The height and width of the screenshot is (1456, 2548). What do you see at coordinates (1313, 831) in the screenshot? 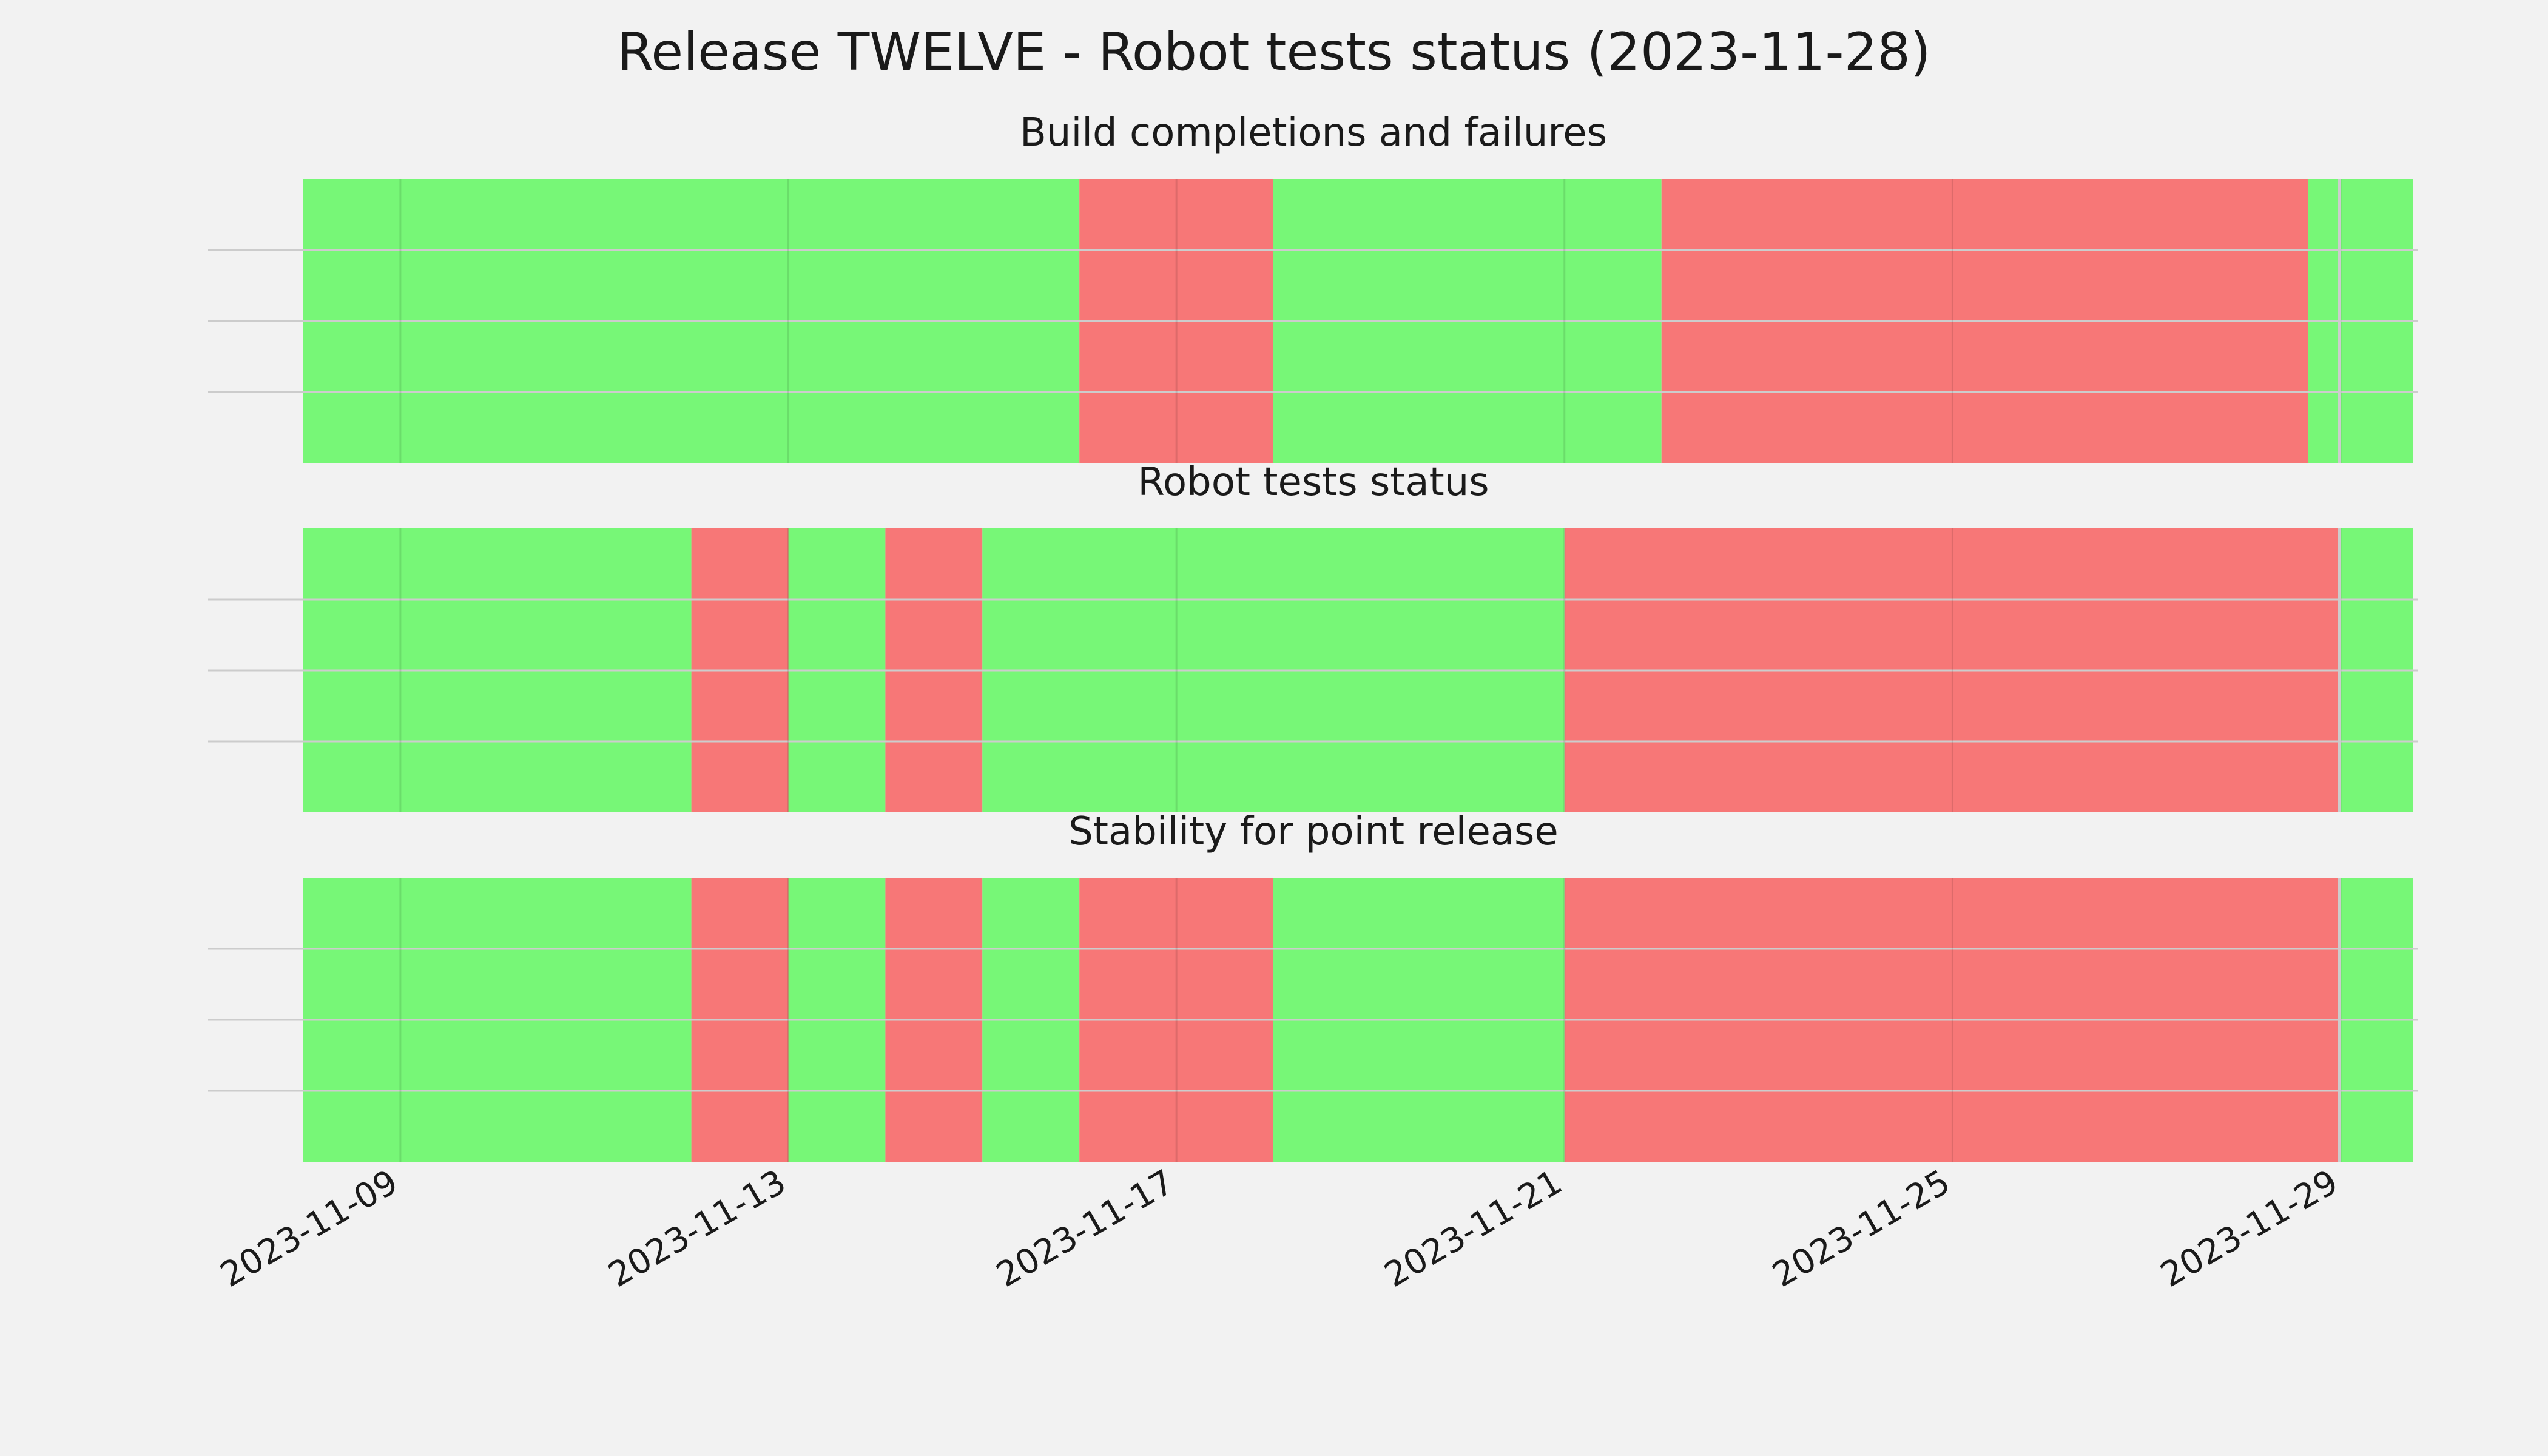
I see `panel-title: Stability for point release` at bounding box center [1313, 831].